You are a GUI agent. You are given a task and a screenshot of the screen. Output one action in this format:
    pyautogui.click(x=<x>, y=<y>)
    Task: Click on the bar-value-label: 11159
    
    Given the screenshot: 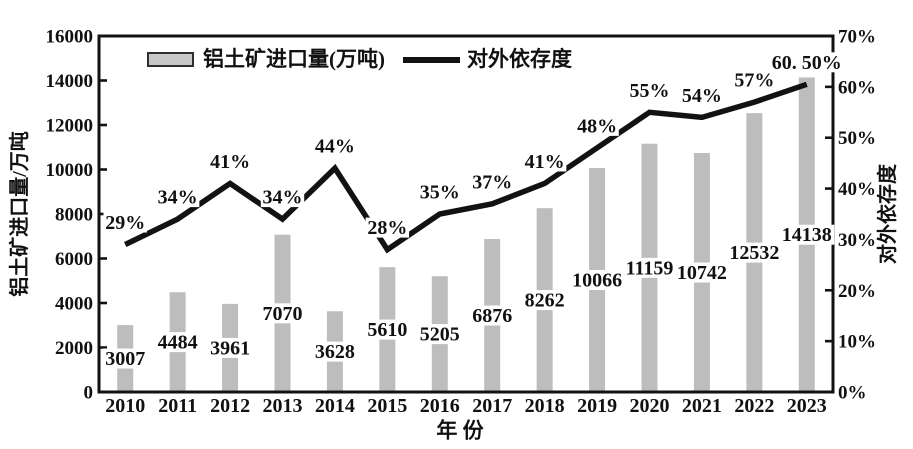 What is the action you would take?
    pyautogui.click(x=650, y=268)
    